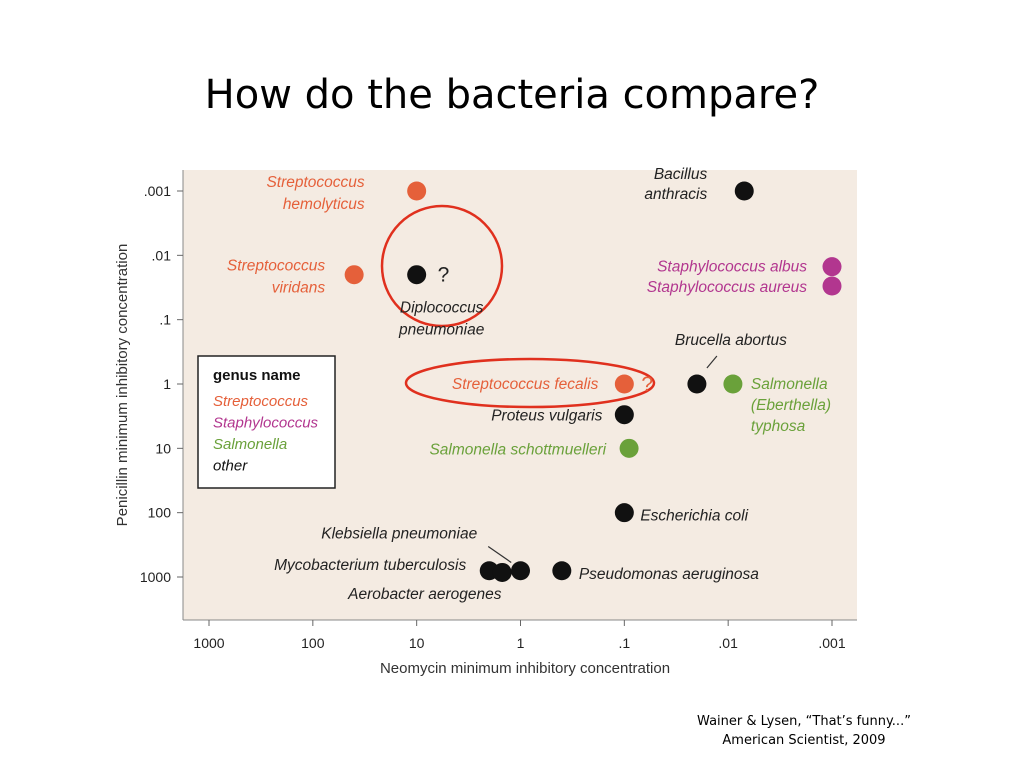 The image size is (1024, 768). Describe the element at coordinates (832, 286) in the screenshot. I see `point-staphylococcus-aureus` at that location.